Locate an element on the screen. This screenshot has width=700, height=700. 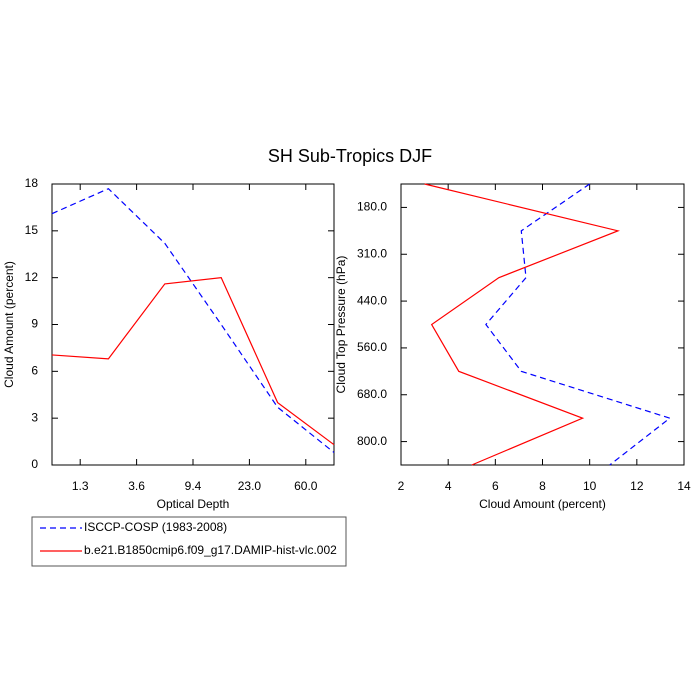
x-tick-label: 9.4 is located at coordinates (193, 486).